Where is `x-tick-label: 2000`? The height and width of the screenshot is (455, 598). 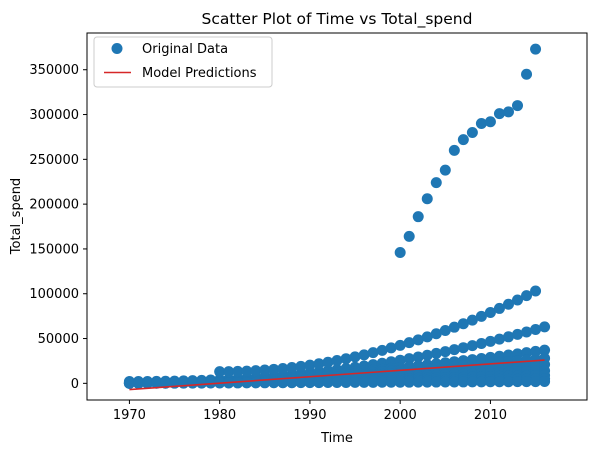
x-tick-label: 2000 is located at coordinates (400, 415).